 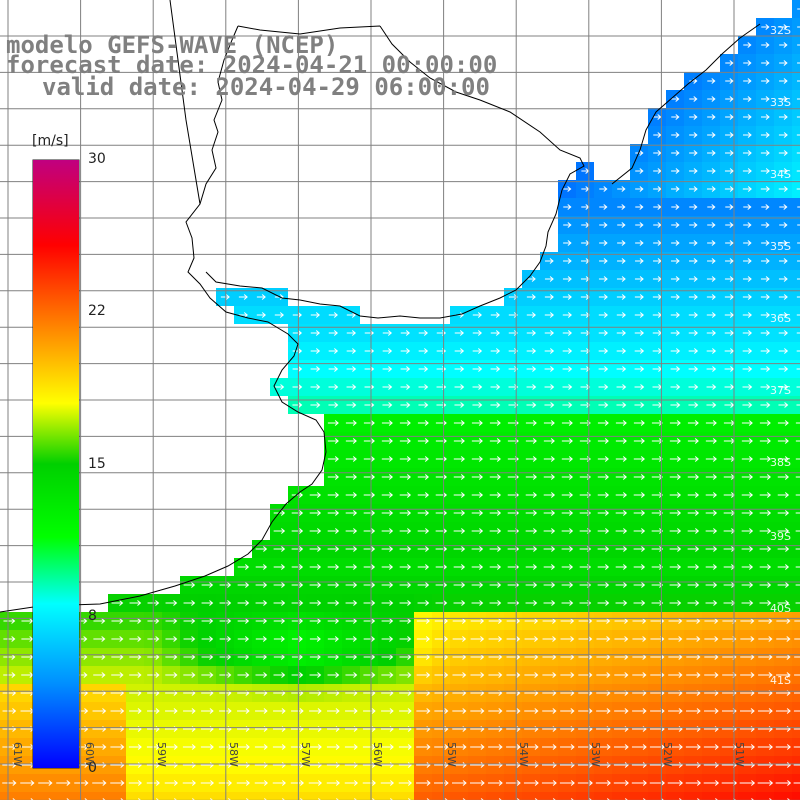 I want to click on colorbar-unit: [m/s], so click(x=50, y=141).